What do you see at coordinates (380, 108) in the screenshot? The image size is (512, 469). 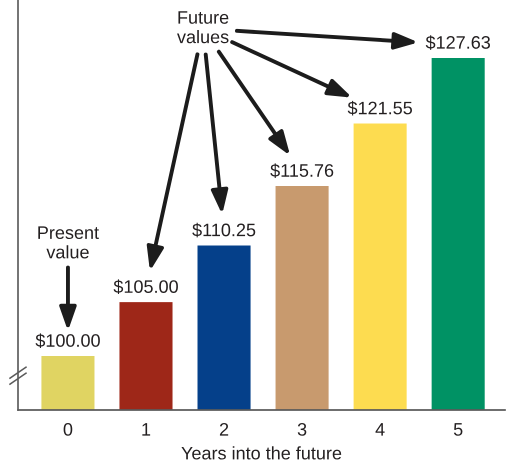 I see `data-label: $121.55` at bounding box center [380, 108].